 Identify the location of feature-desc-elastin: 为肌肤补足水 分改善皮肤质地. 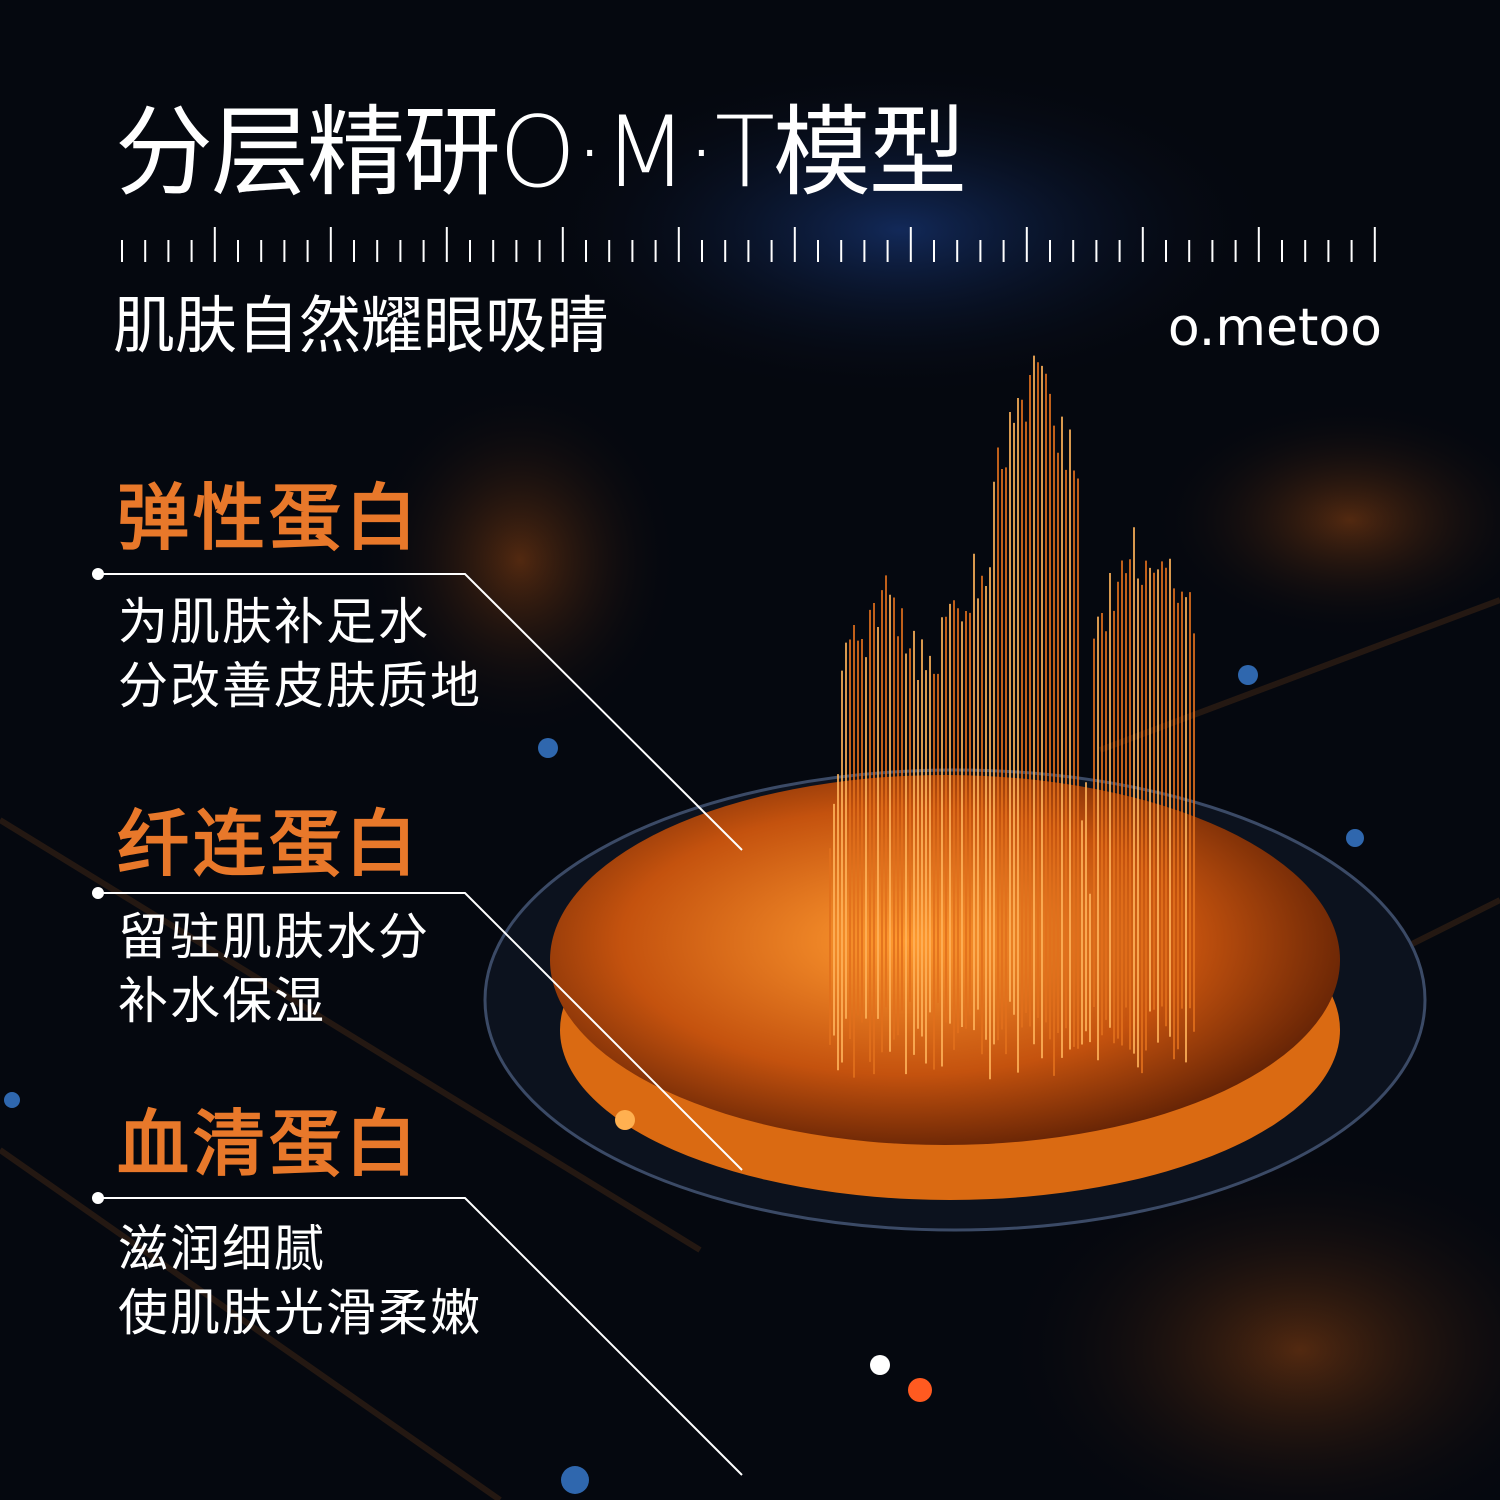
(300, 654).